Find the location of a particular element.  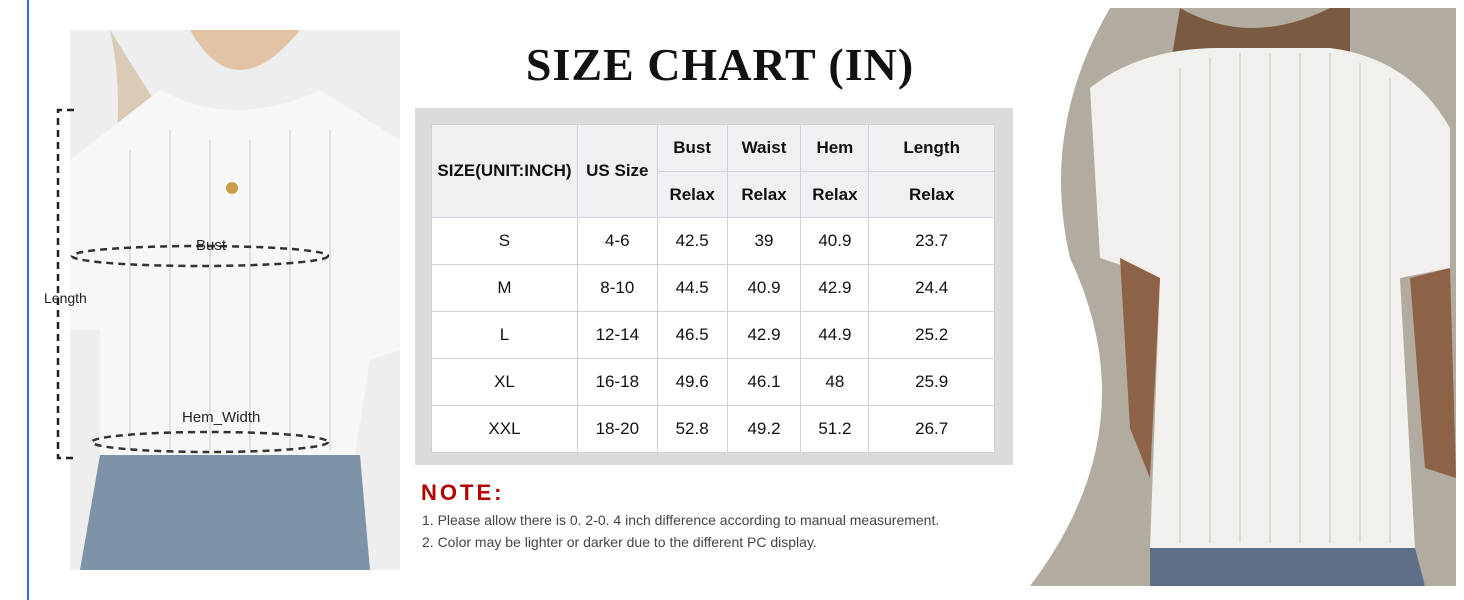

table-row: XXL 18-20 52.8 49.2 51.2 26.7 is located at coordinates (713, 429).